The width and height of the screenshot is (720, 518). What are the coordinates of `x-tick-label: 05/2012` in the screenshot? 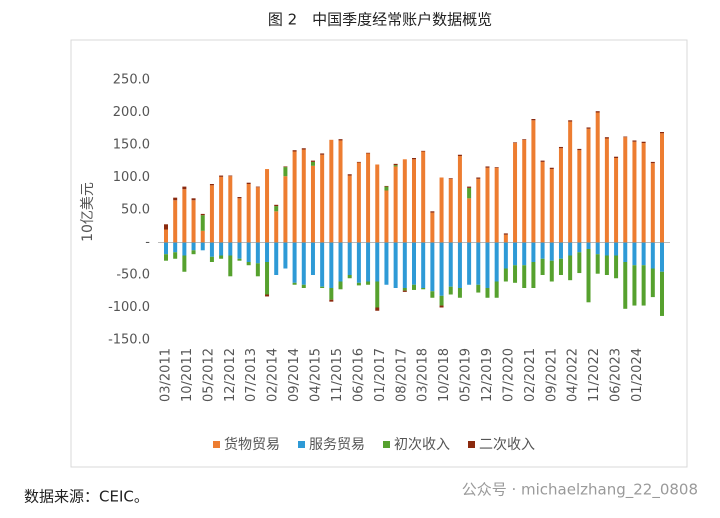 It's located at (208, 375).